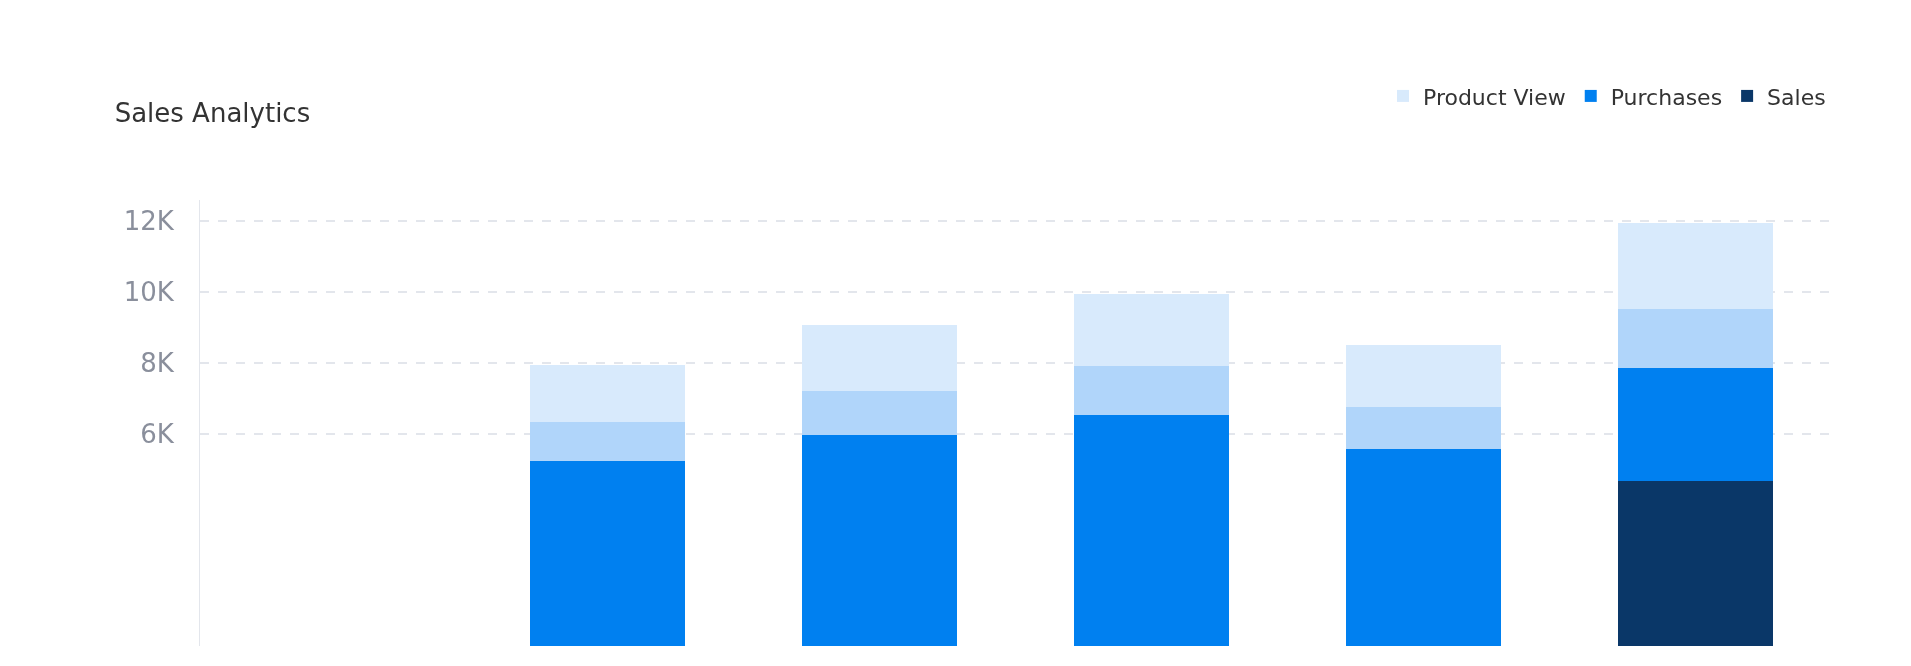 The height and width of the screenshot is (666, 1911). I want to click on y-tick-label: 6K, so click(157, 433).